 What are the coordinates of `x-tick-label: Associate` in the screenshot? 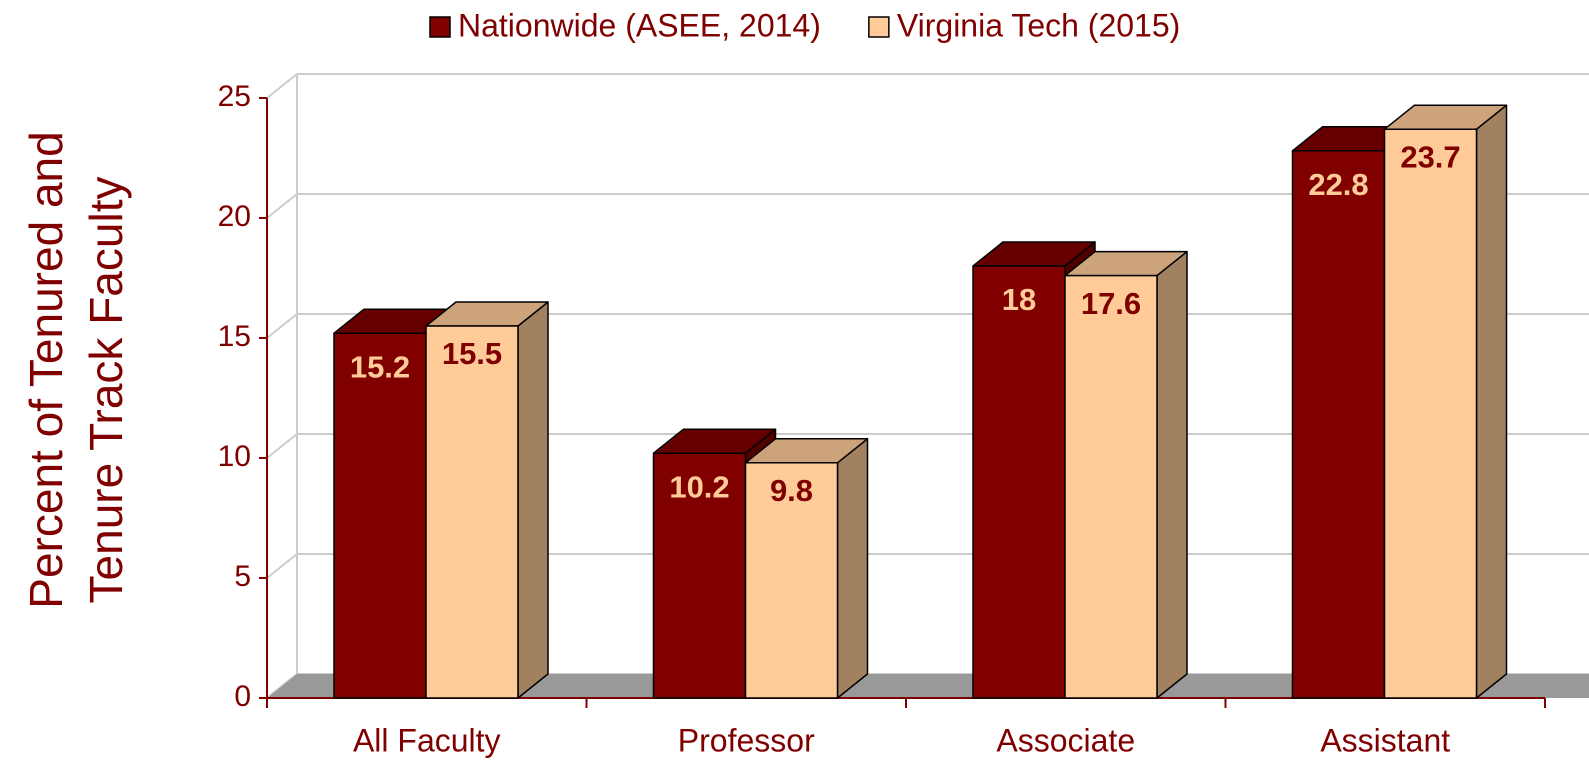 It's located at (1065, 740).